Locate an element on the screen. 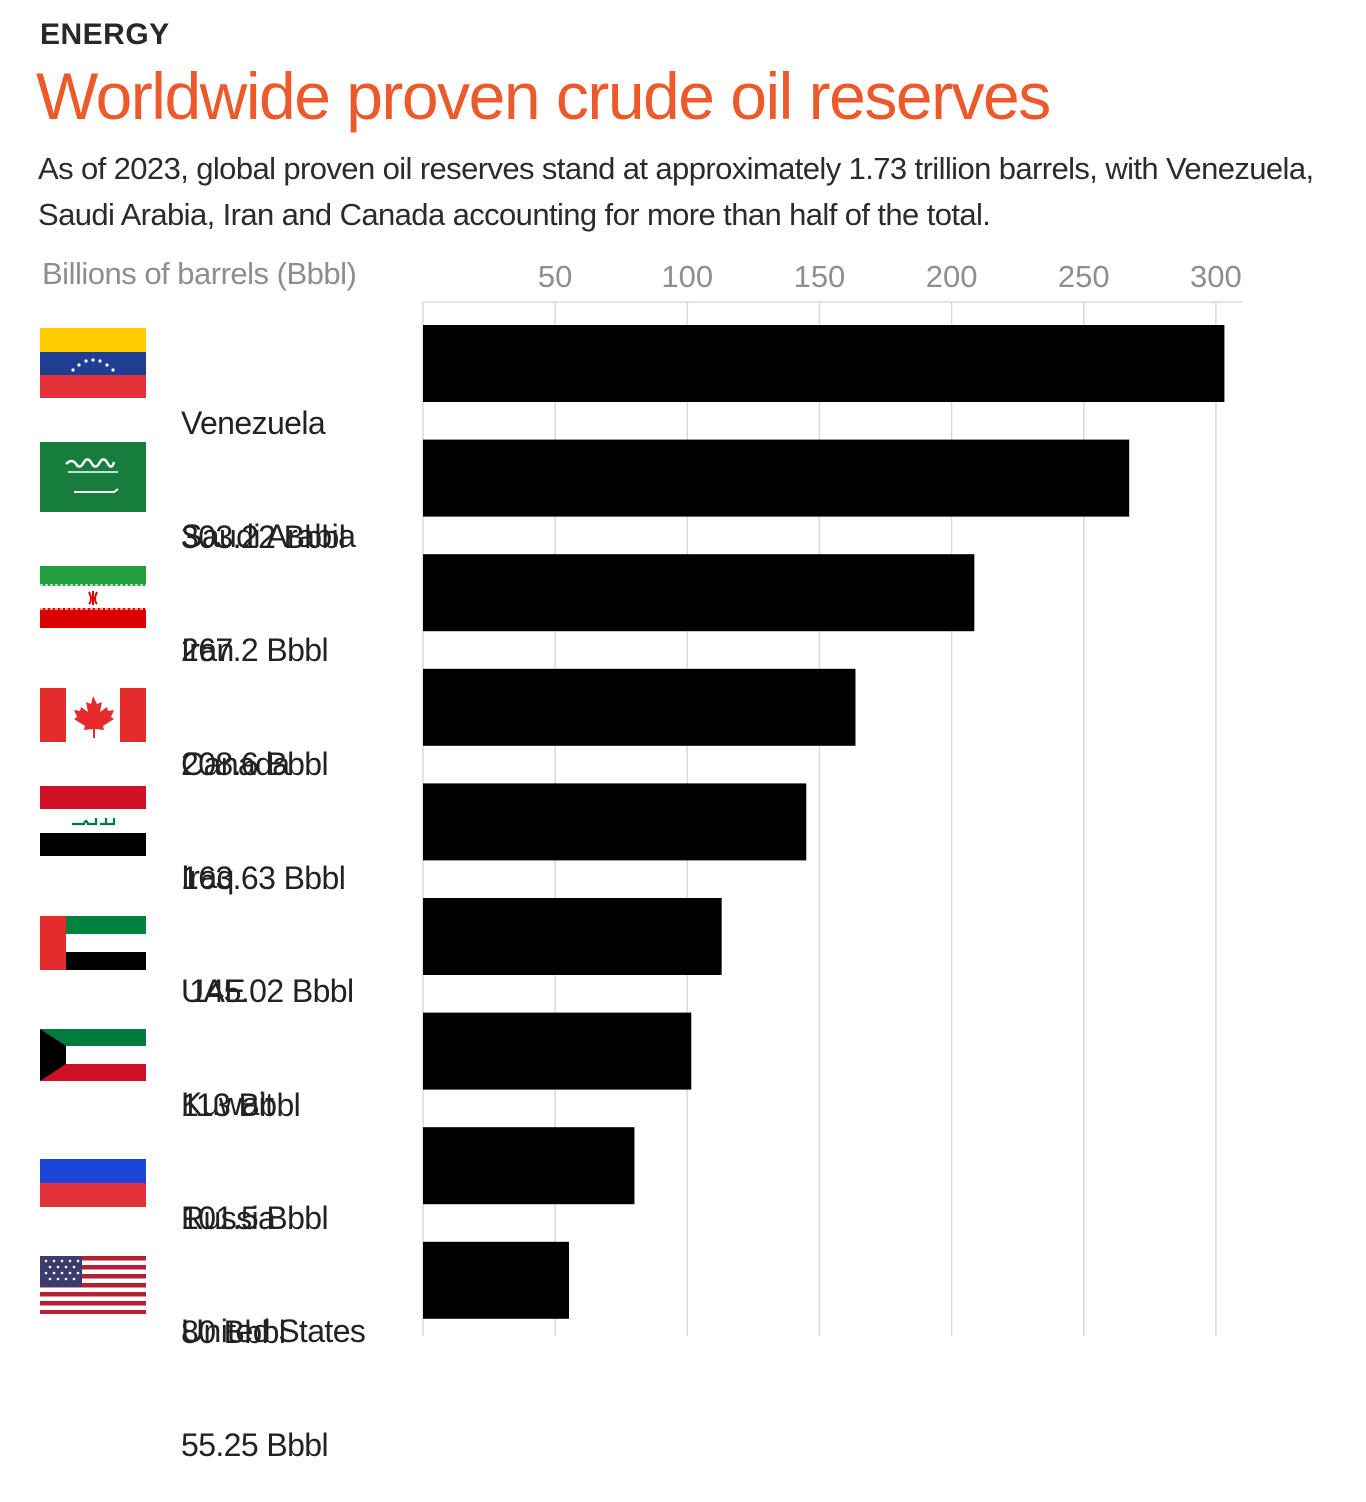 The height and width of the screenshot is (1502, 1366). value-label: 55.25 Bbbl is located at coordinates (255, 1445).